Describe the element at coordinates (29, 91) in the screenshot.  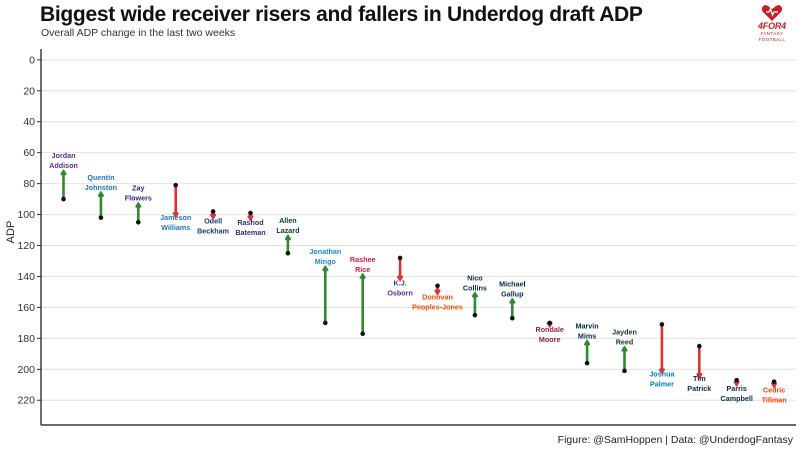
I see `y-tick-label: 20` at that location.